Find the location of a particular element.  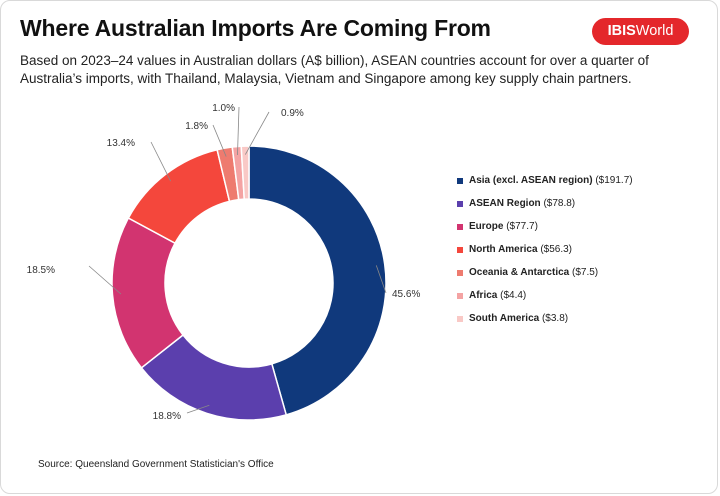

legend-label: ASEAN Region ($78.8) is located at coordinates (522, 204).